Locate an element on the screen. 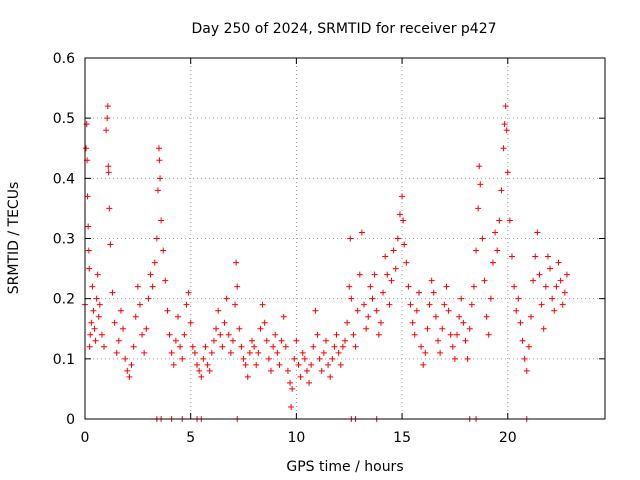 This screenshot has height=480, width=640. y-tick-label: 0.5 is located at coordinates (64, 119).